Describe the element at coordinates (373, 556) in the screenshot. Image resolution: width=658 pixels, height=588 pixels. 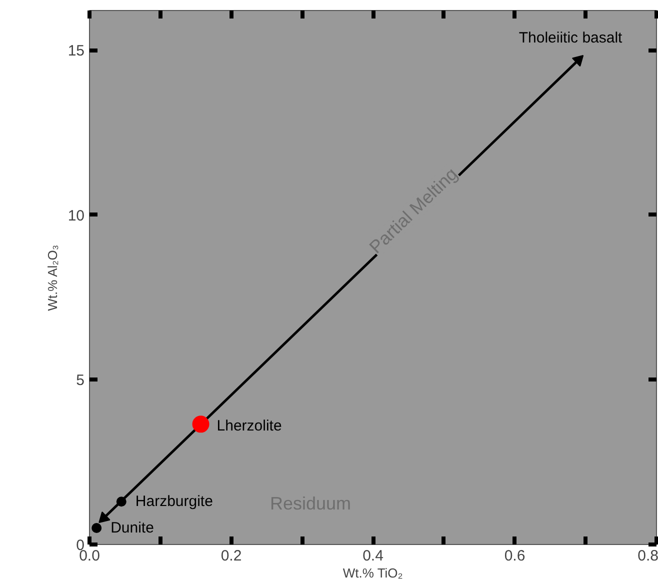
I see `x-tick-label: 0.4` at that location.